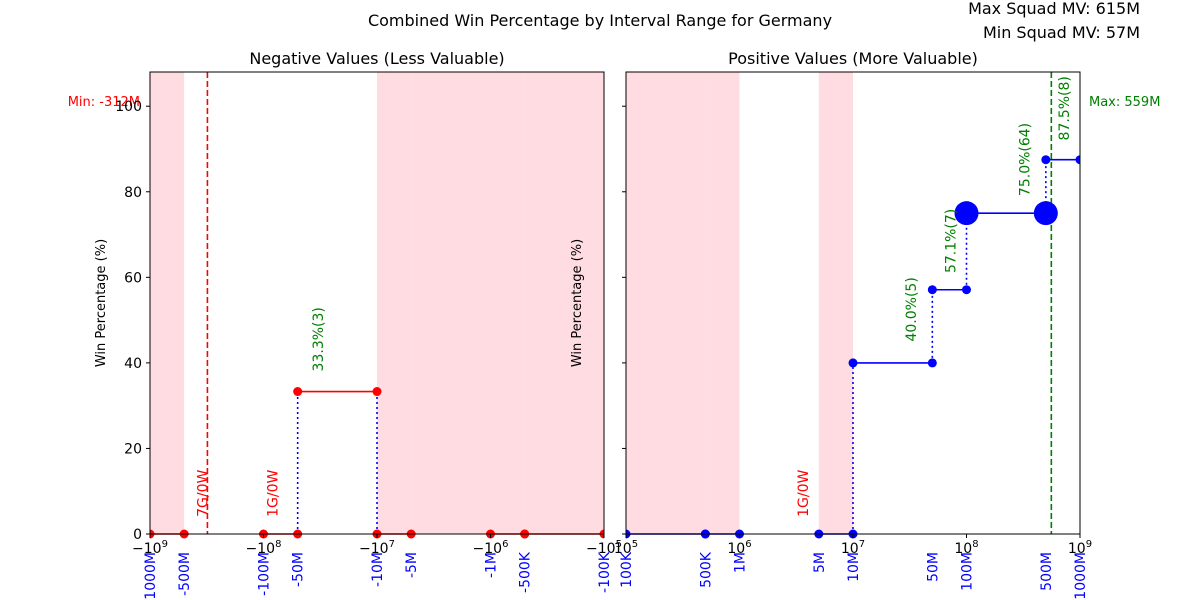 Image resolution: width=1200 pixels, height=600 pixels. Describe the element at coordinates (1124, 102) in the screenshot. I see `max-label: Max: 559M` at that location.